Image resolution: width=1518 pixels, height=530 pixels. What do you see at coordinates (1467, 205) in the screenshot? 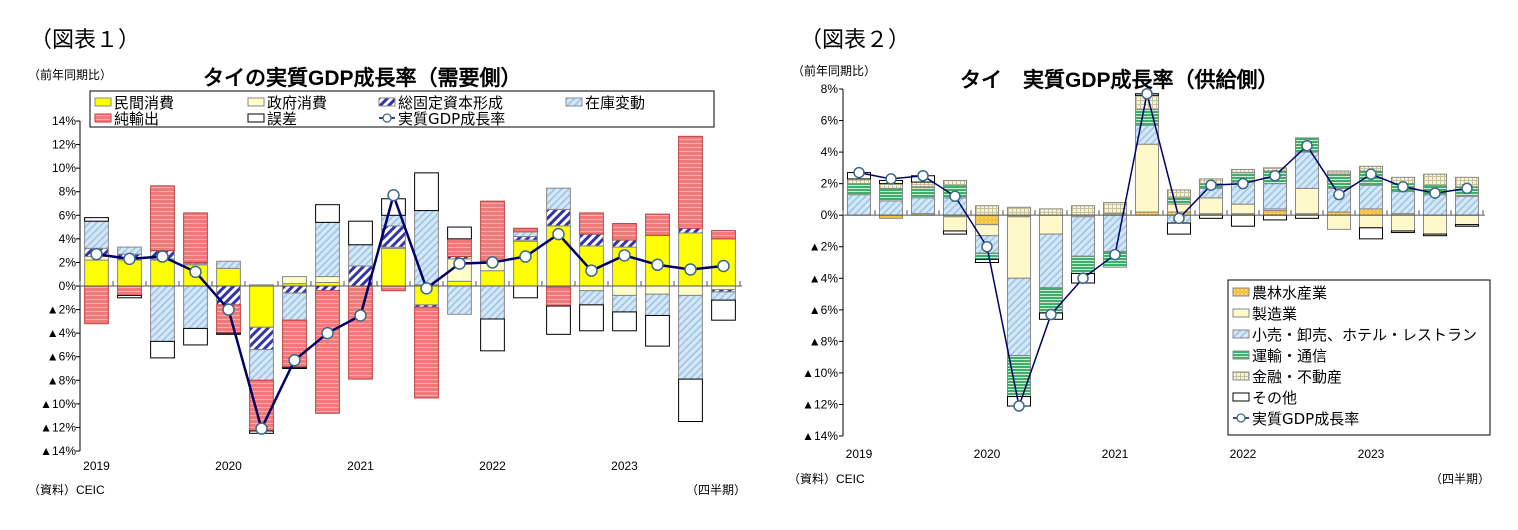
I see `bar-segment-2-2-2023Q4` at bounding box center [1467, 205].